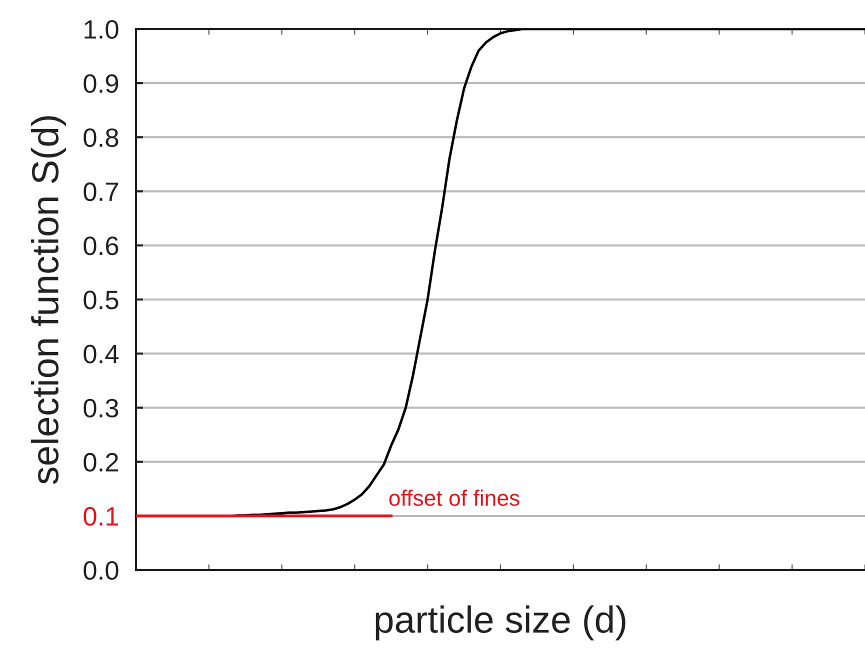  What do you see at coordinates (101, 570) in the screenshot?
I see `y-tick-label: 0.0` at bounding box center [101, 570].